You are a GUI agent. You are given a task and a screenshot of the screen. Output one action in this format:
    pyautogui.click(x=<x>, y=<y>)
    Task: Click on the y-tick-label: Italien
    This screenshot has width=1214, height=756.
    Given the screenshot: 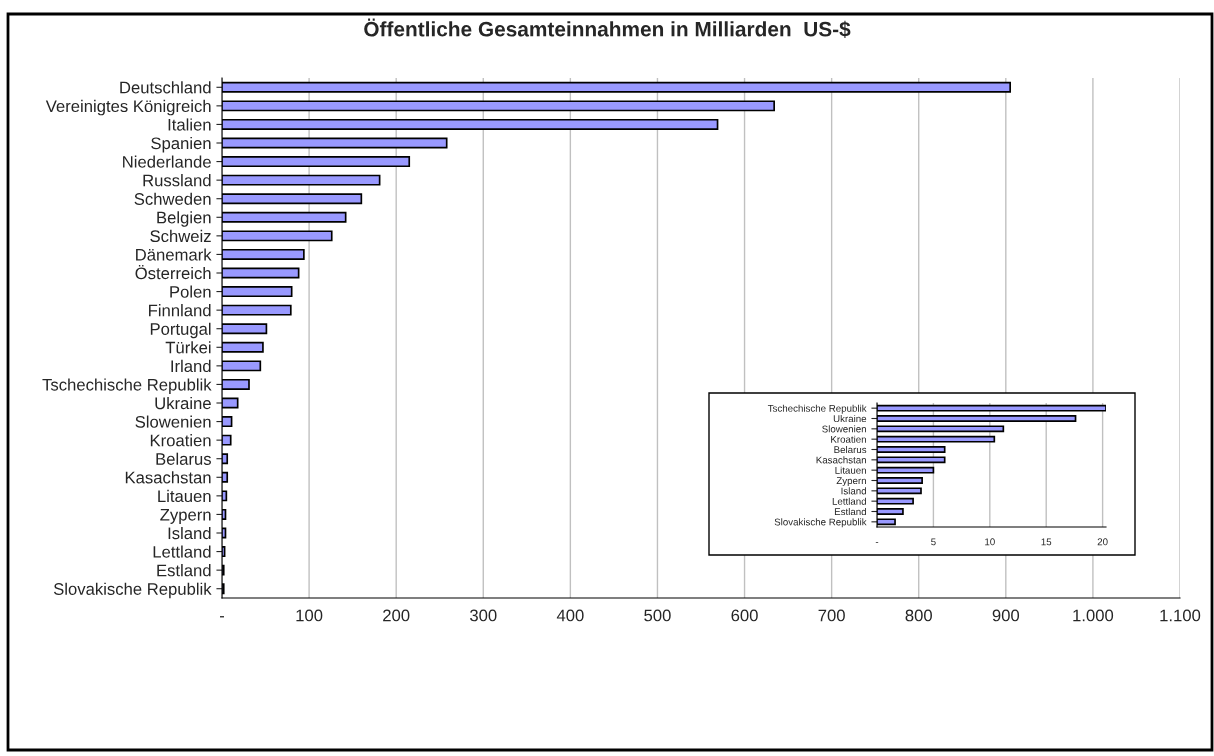 What is the action you would take?
    pyautogui.click(x=189, y=124)
    